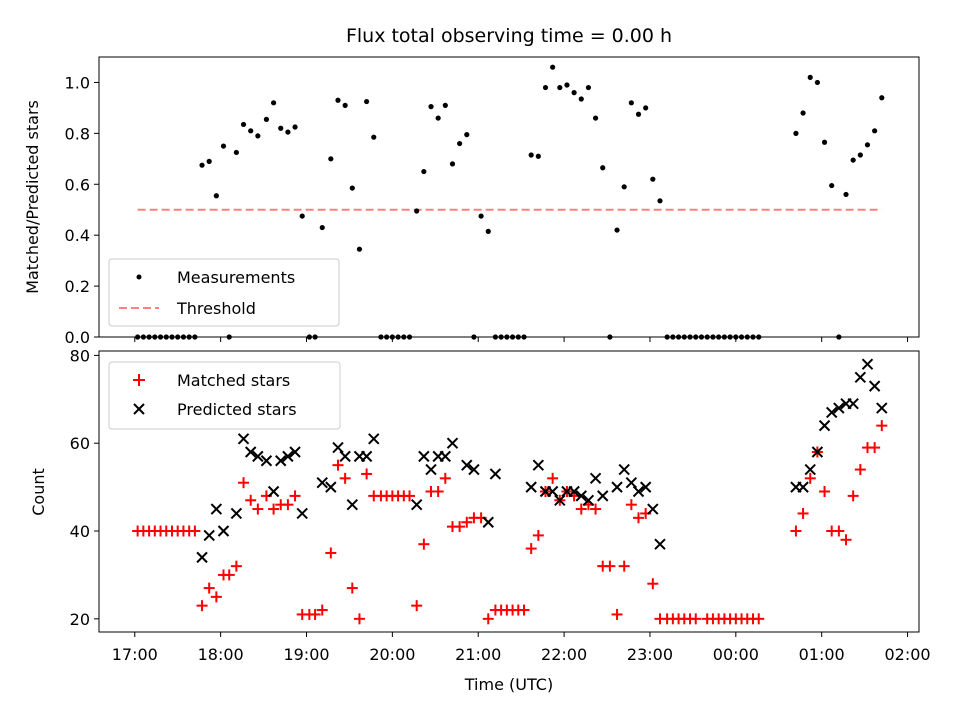 This screenshot has width=960, height=720. What do you see at coordinates (82, 210) in the screenshot?
I see `top-y-ticks: 0.0 0.2 0.4 0.6 0.8 1.0` at bounding box center [82, 210].